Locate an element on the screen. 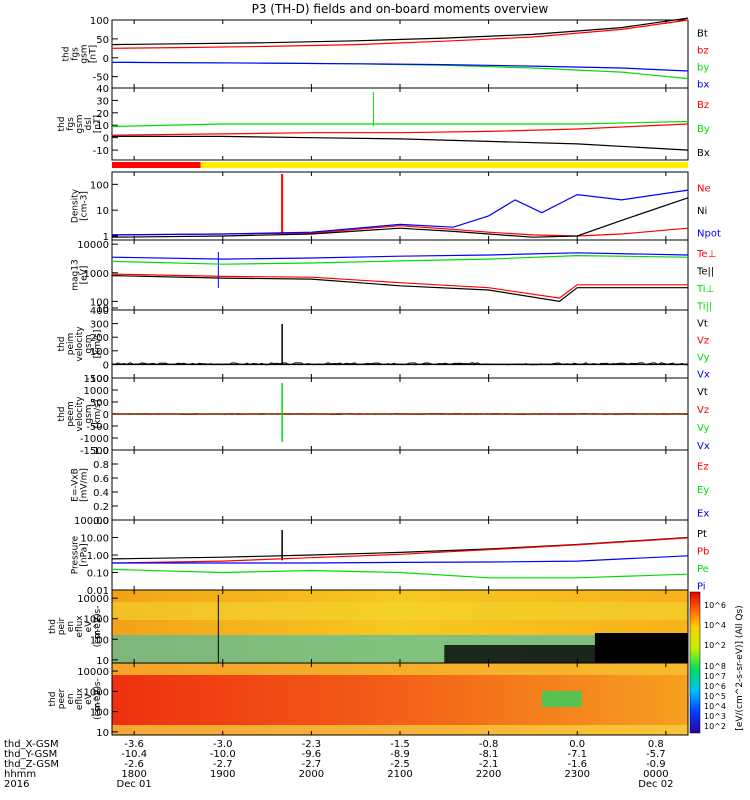  ytick-label: 10000 is located at coordinates (93, 245).